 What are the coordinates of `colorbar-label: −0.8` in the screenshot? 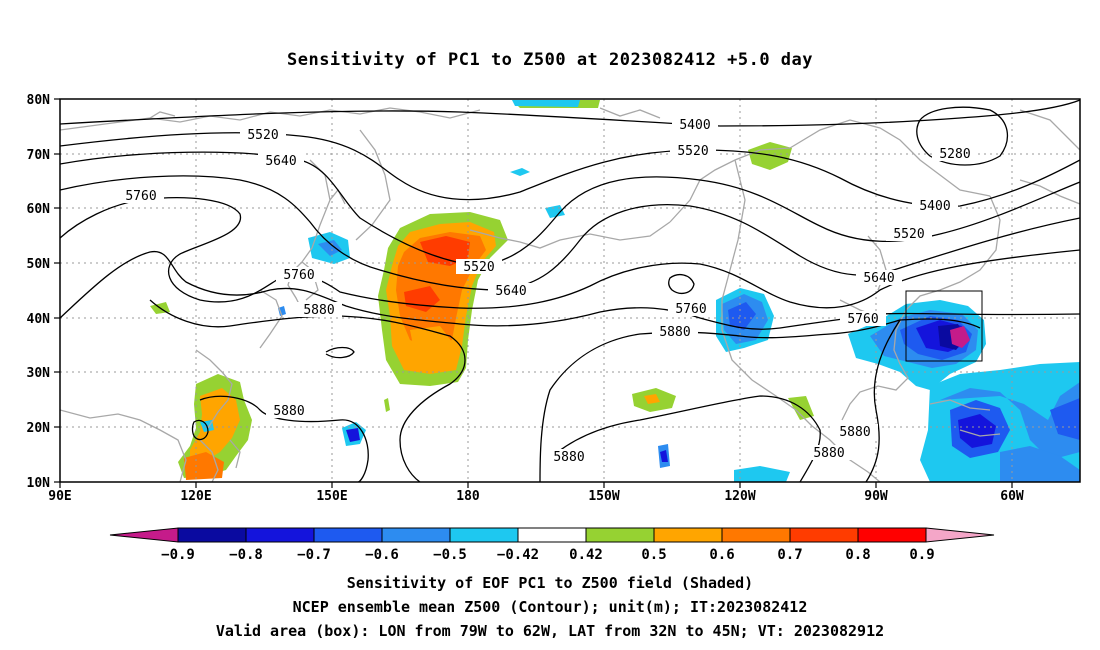 It's located at (246, 555).